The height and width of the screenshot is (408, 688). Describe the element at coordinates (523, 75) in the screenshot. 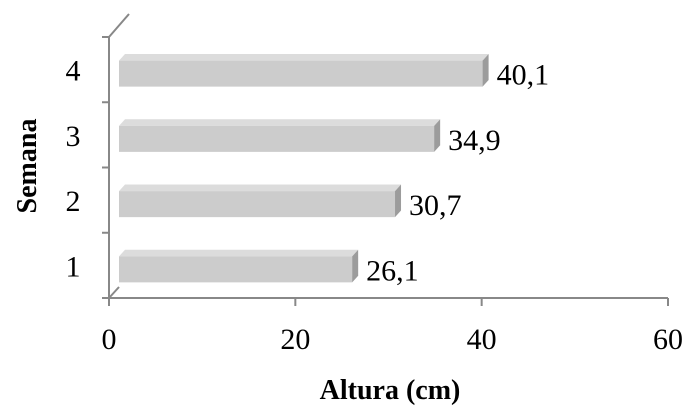

I see `data-label: 40,1` at that location.